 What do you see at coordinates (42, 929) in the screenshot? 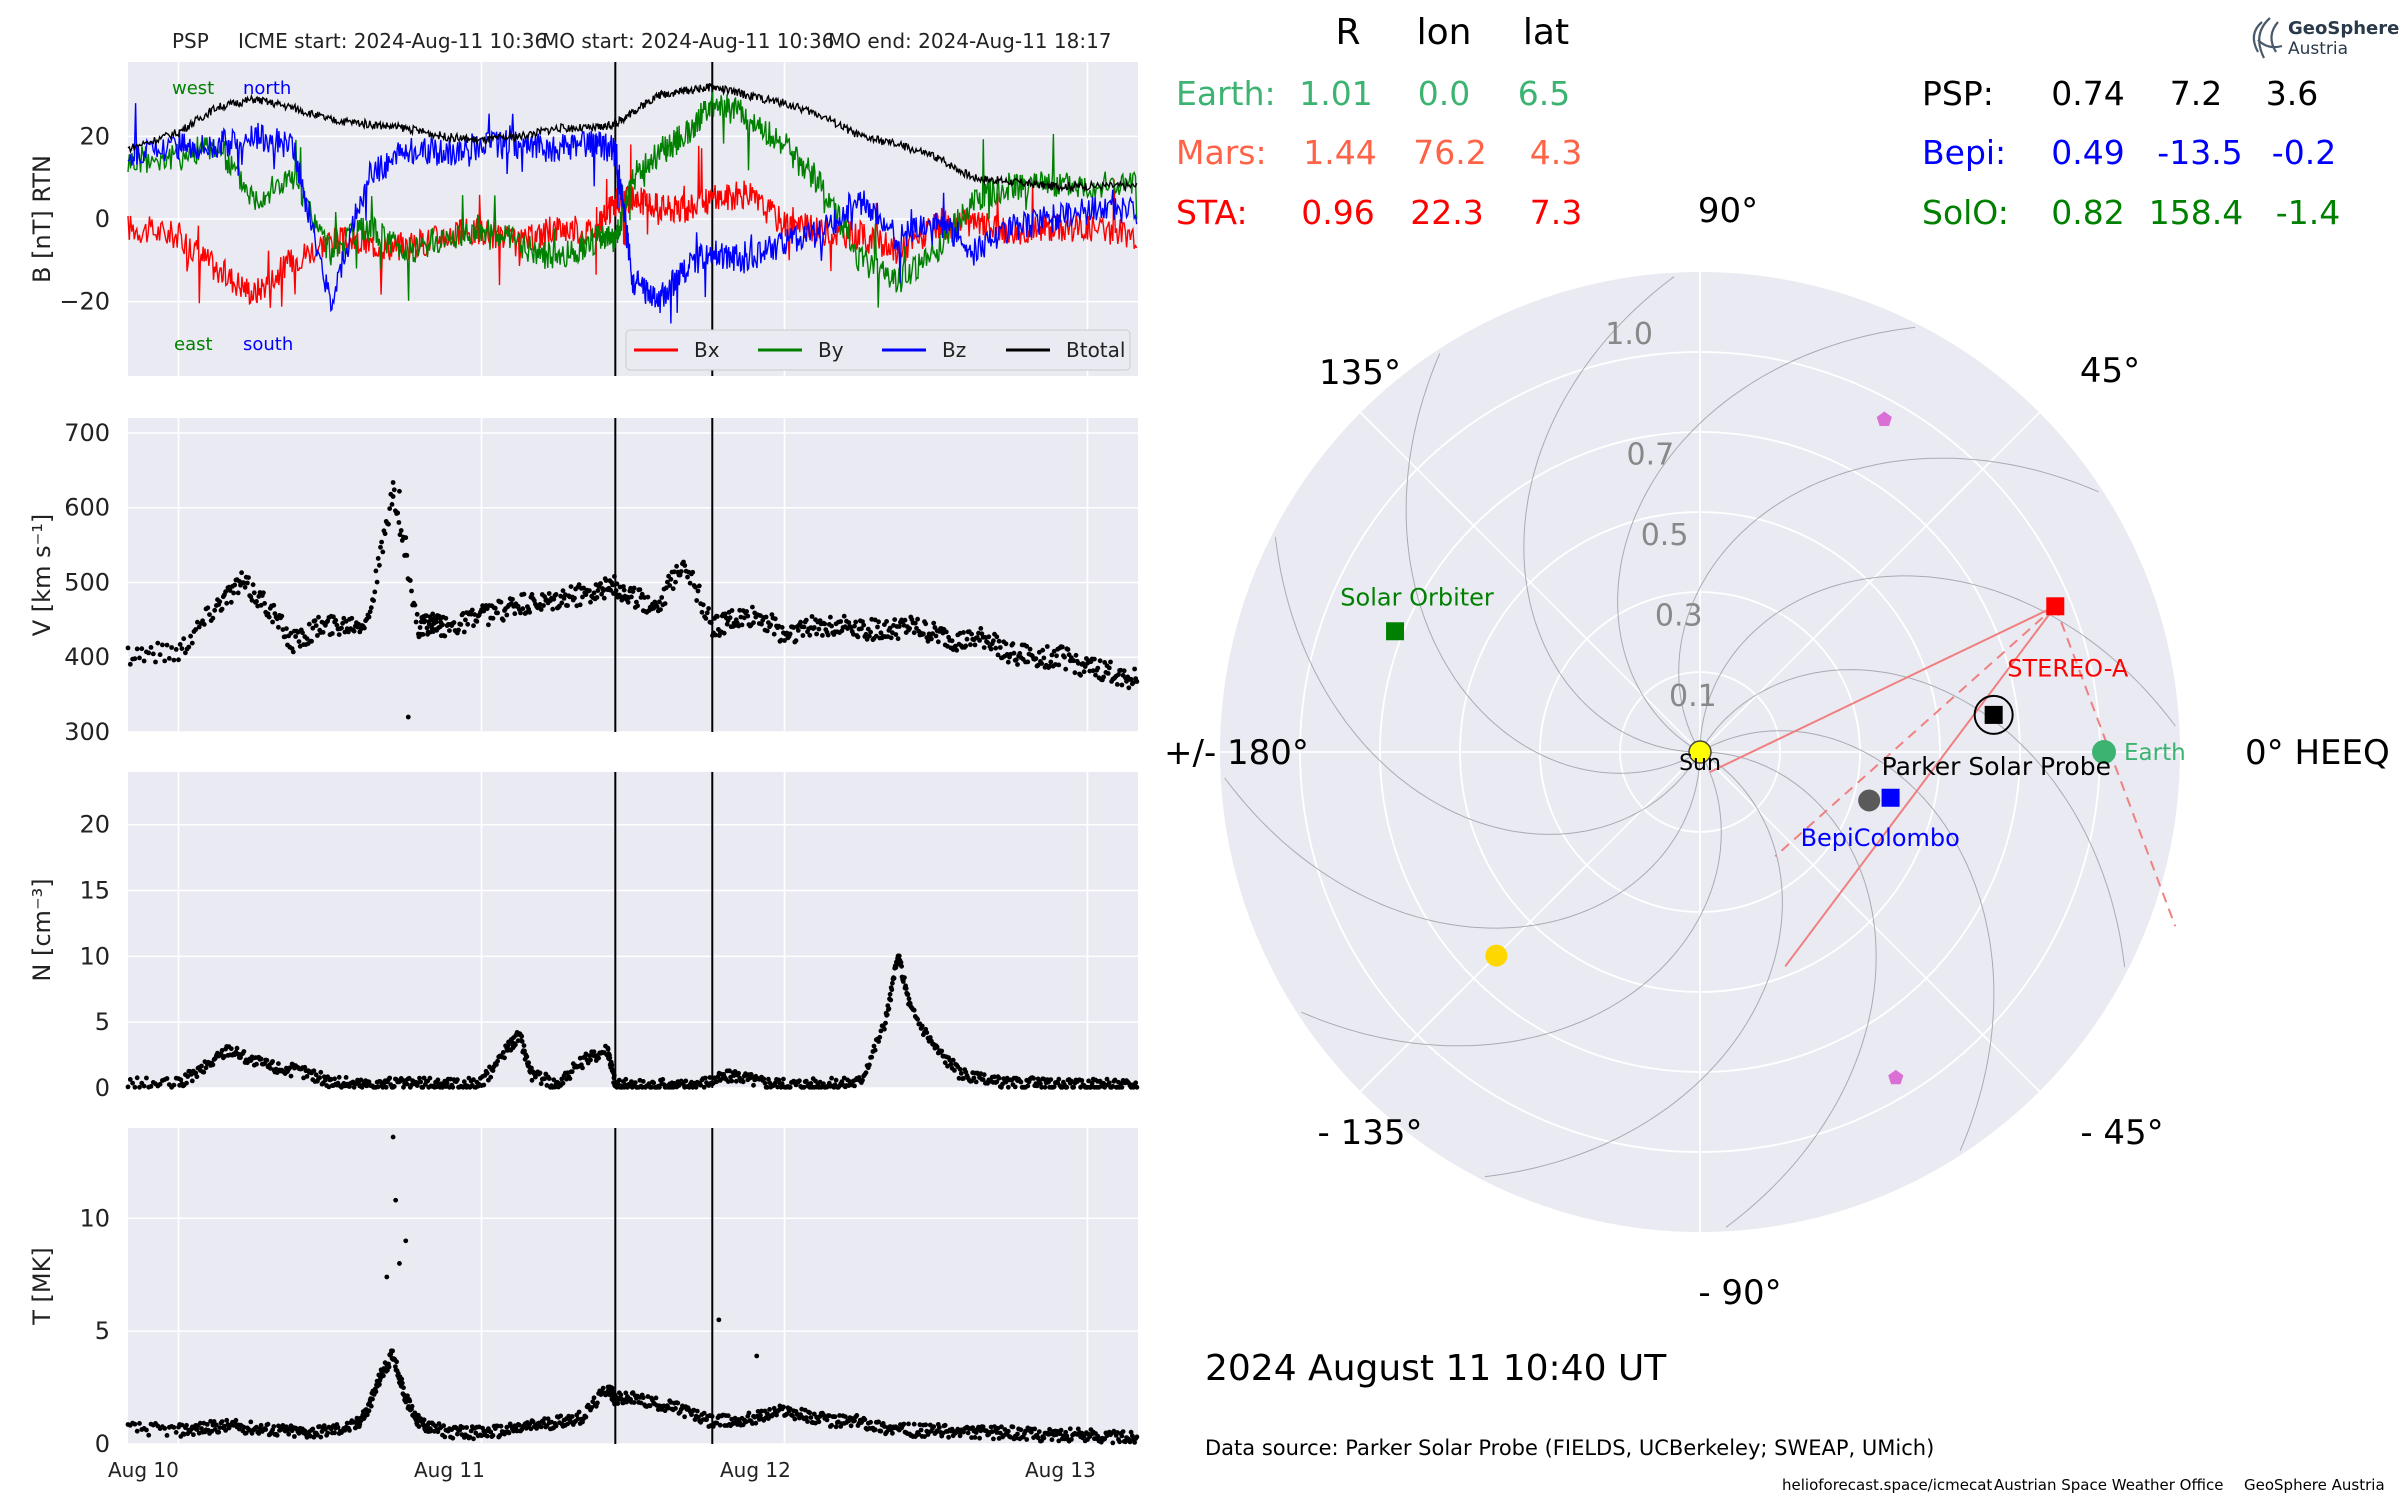
I see `ylabel-density: N [cm⁻³]` at bounding box center [42, 929].